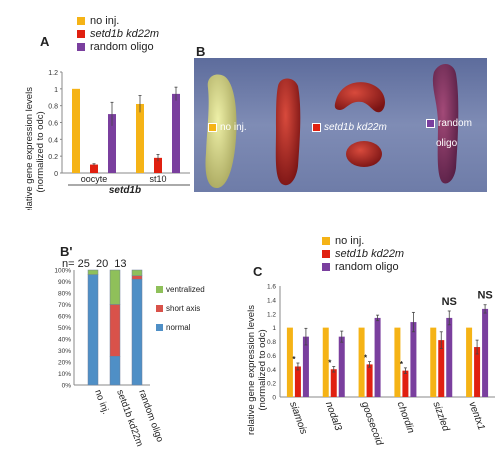 The width and height of the screenshot is (500, 461). I want to click on legend-a: no inj. setd1b kd22m random oligo, so click(118, 33).